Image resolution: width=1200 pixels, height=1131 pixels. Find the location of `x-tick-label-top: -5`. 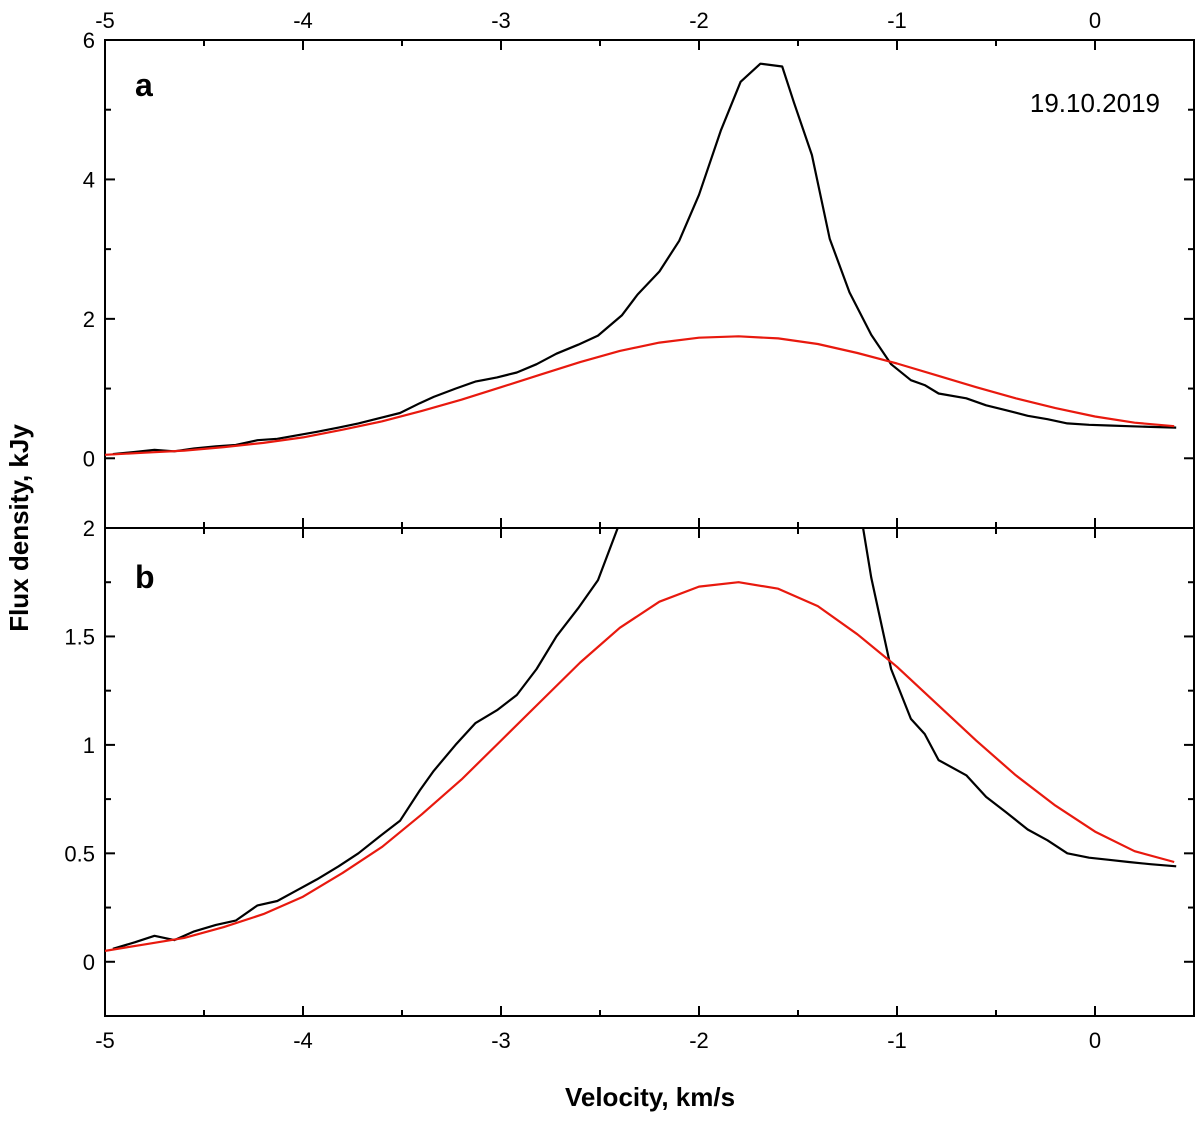

x-tick-label-top: -5 is located at coordinates (105, 20).